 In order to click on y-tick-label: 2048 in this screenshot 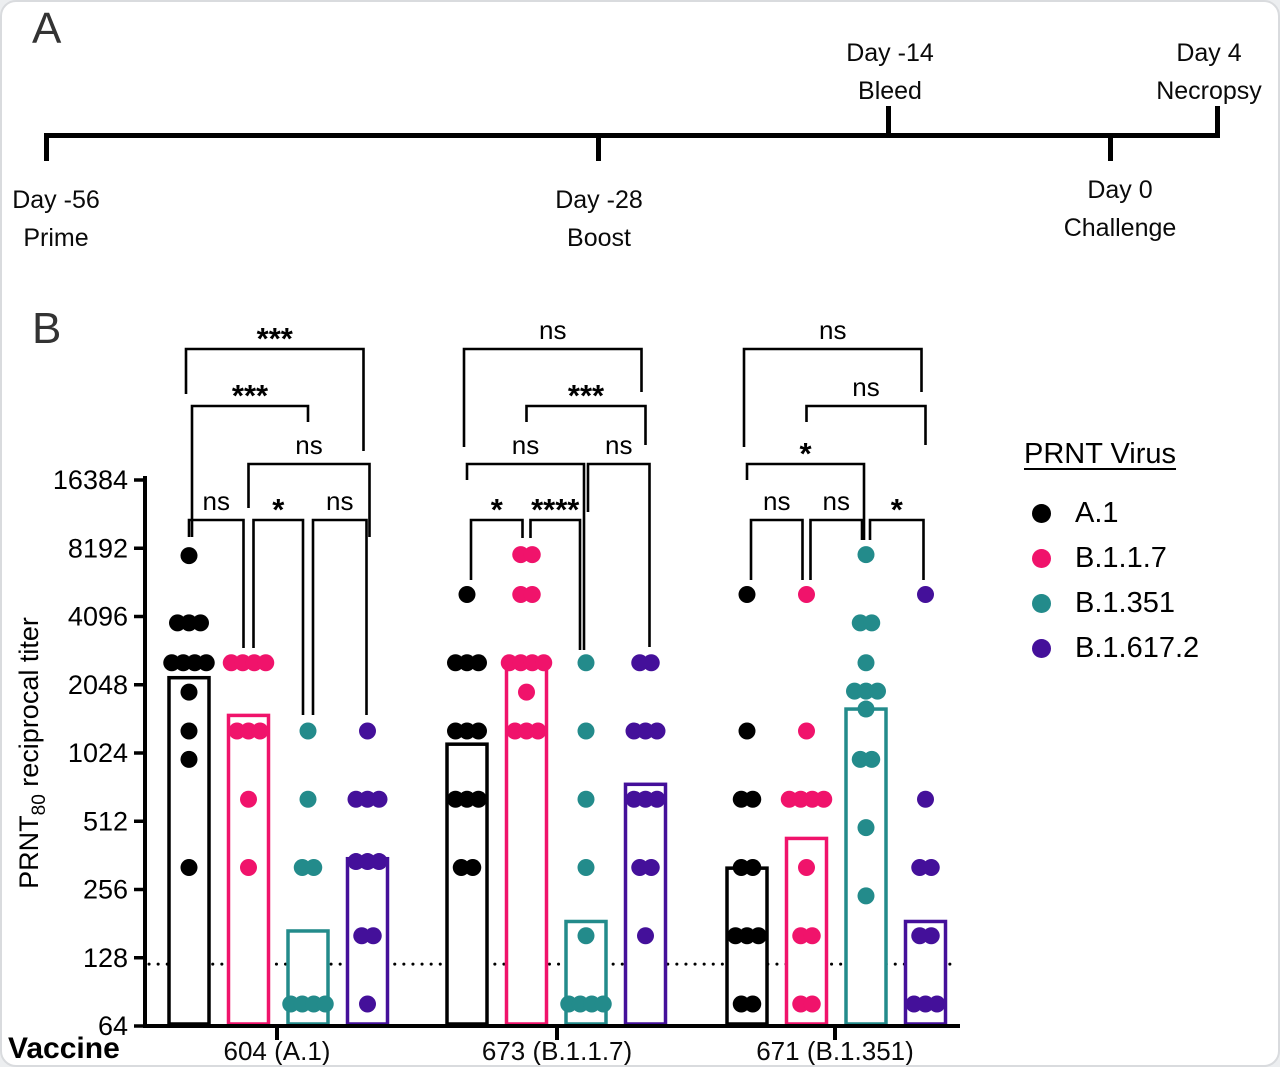, I will do `click(98, 685)`.